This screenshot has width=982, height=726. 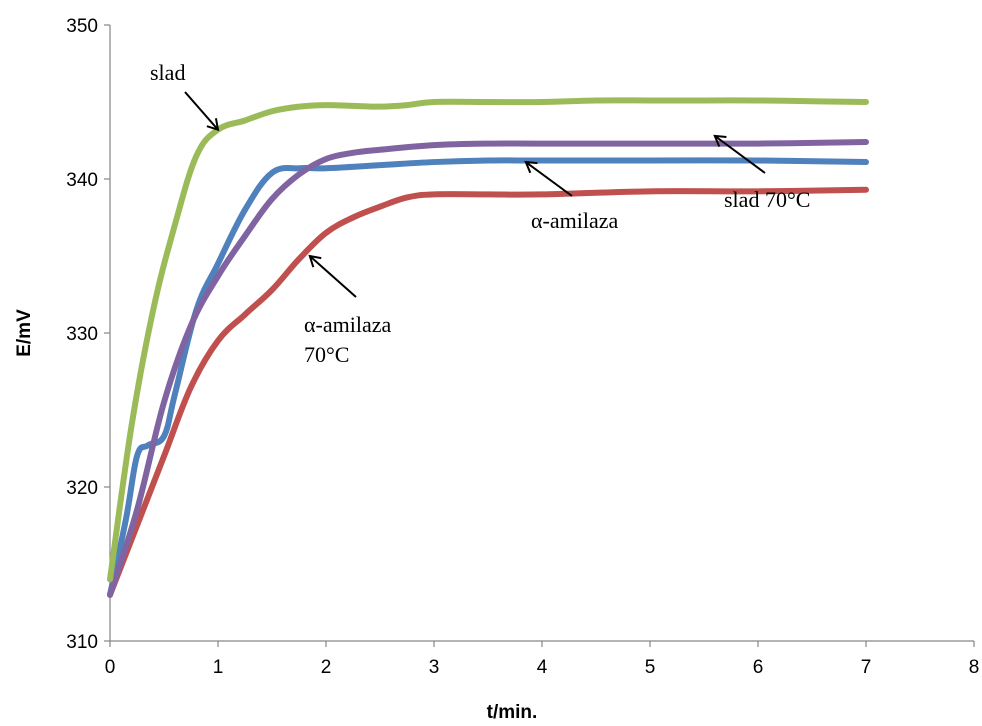 What do you see at coordinates (24, 333) in the screenshot?
I see `y-axis-title: E/mV` at bounding box center [24, 333].